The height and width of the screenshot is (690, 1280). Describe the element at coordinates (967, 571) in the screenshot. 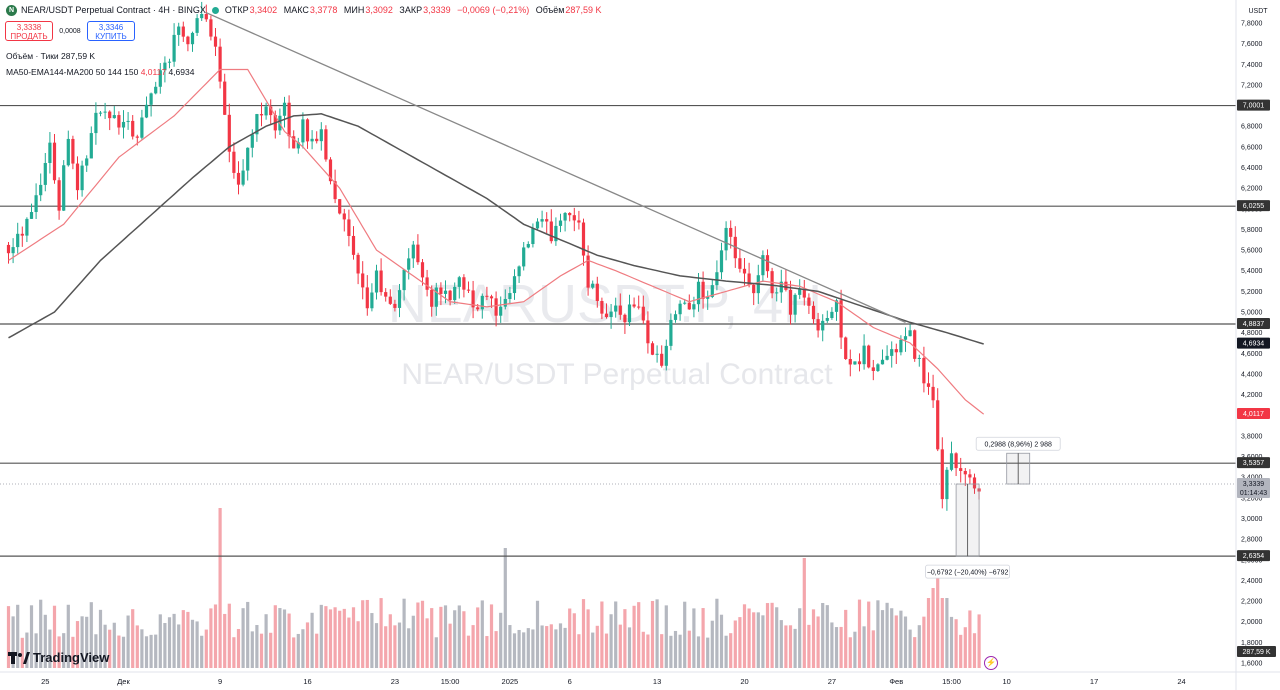

I see `measure-label-box` at that location.